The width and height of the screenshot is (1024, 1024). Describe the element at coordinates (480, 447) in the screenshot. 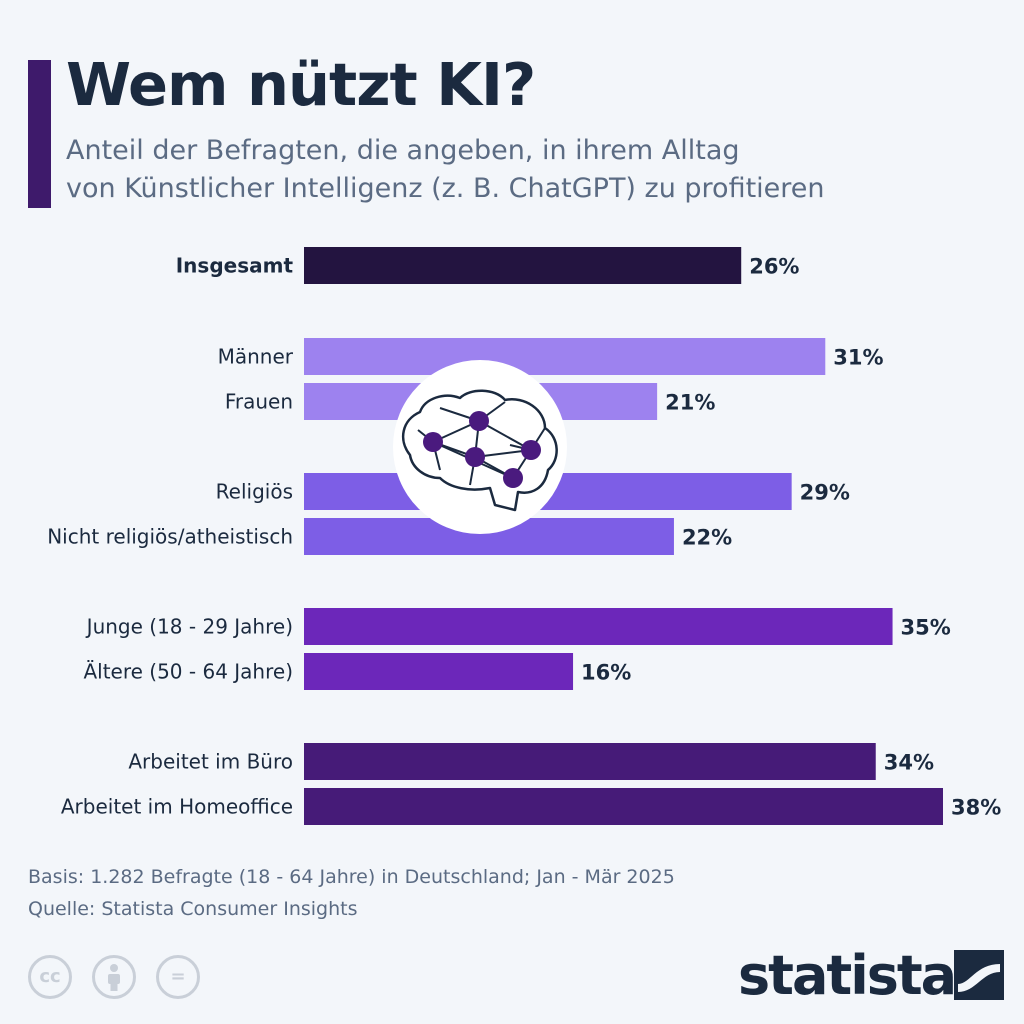

I see `brain-network-icon` at that location.